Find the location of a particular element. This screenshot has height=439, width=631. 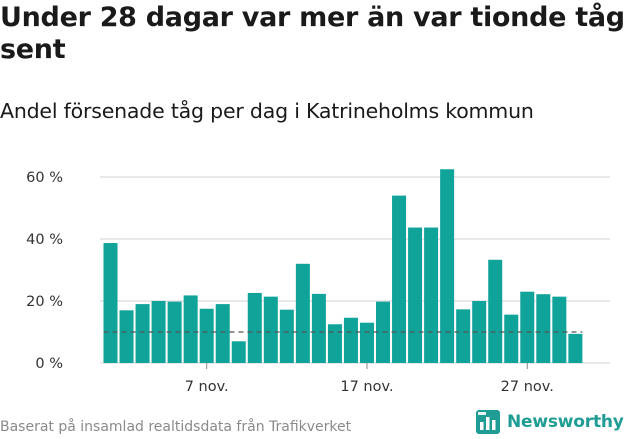

newsworthy-logo-icon is located at coordinates (488, 422).